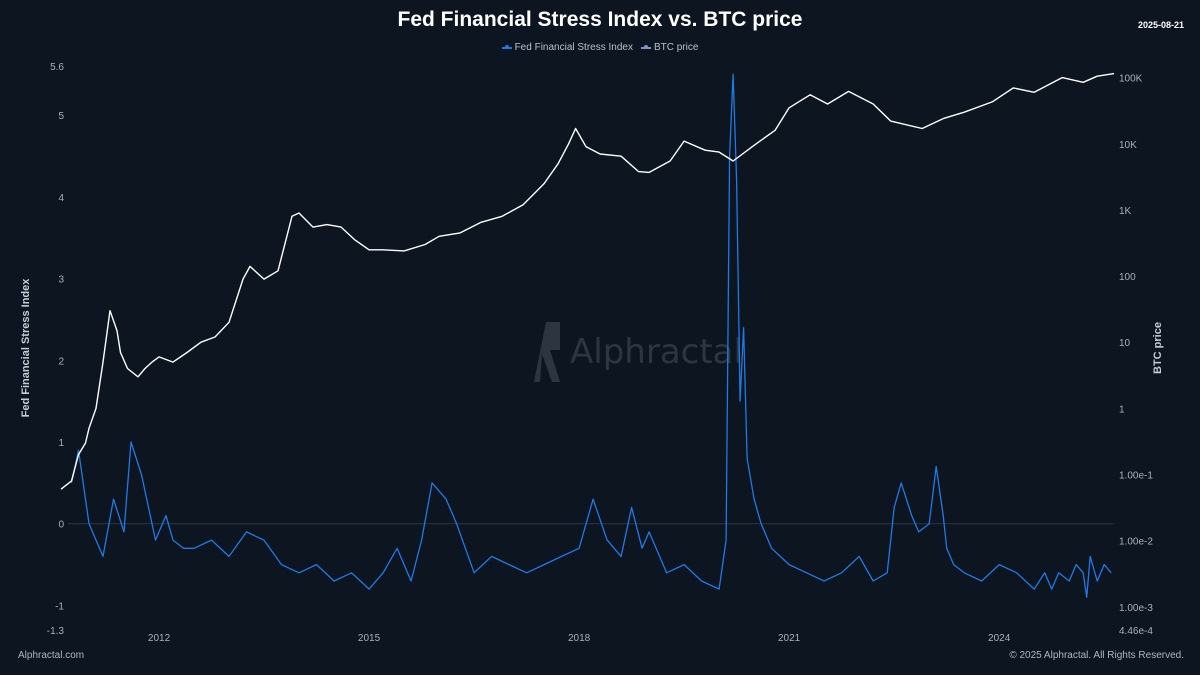  I want to click on legend-swatch-fsi, so click(506, 46).